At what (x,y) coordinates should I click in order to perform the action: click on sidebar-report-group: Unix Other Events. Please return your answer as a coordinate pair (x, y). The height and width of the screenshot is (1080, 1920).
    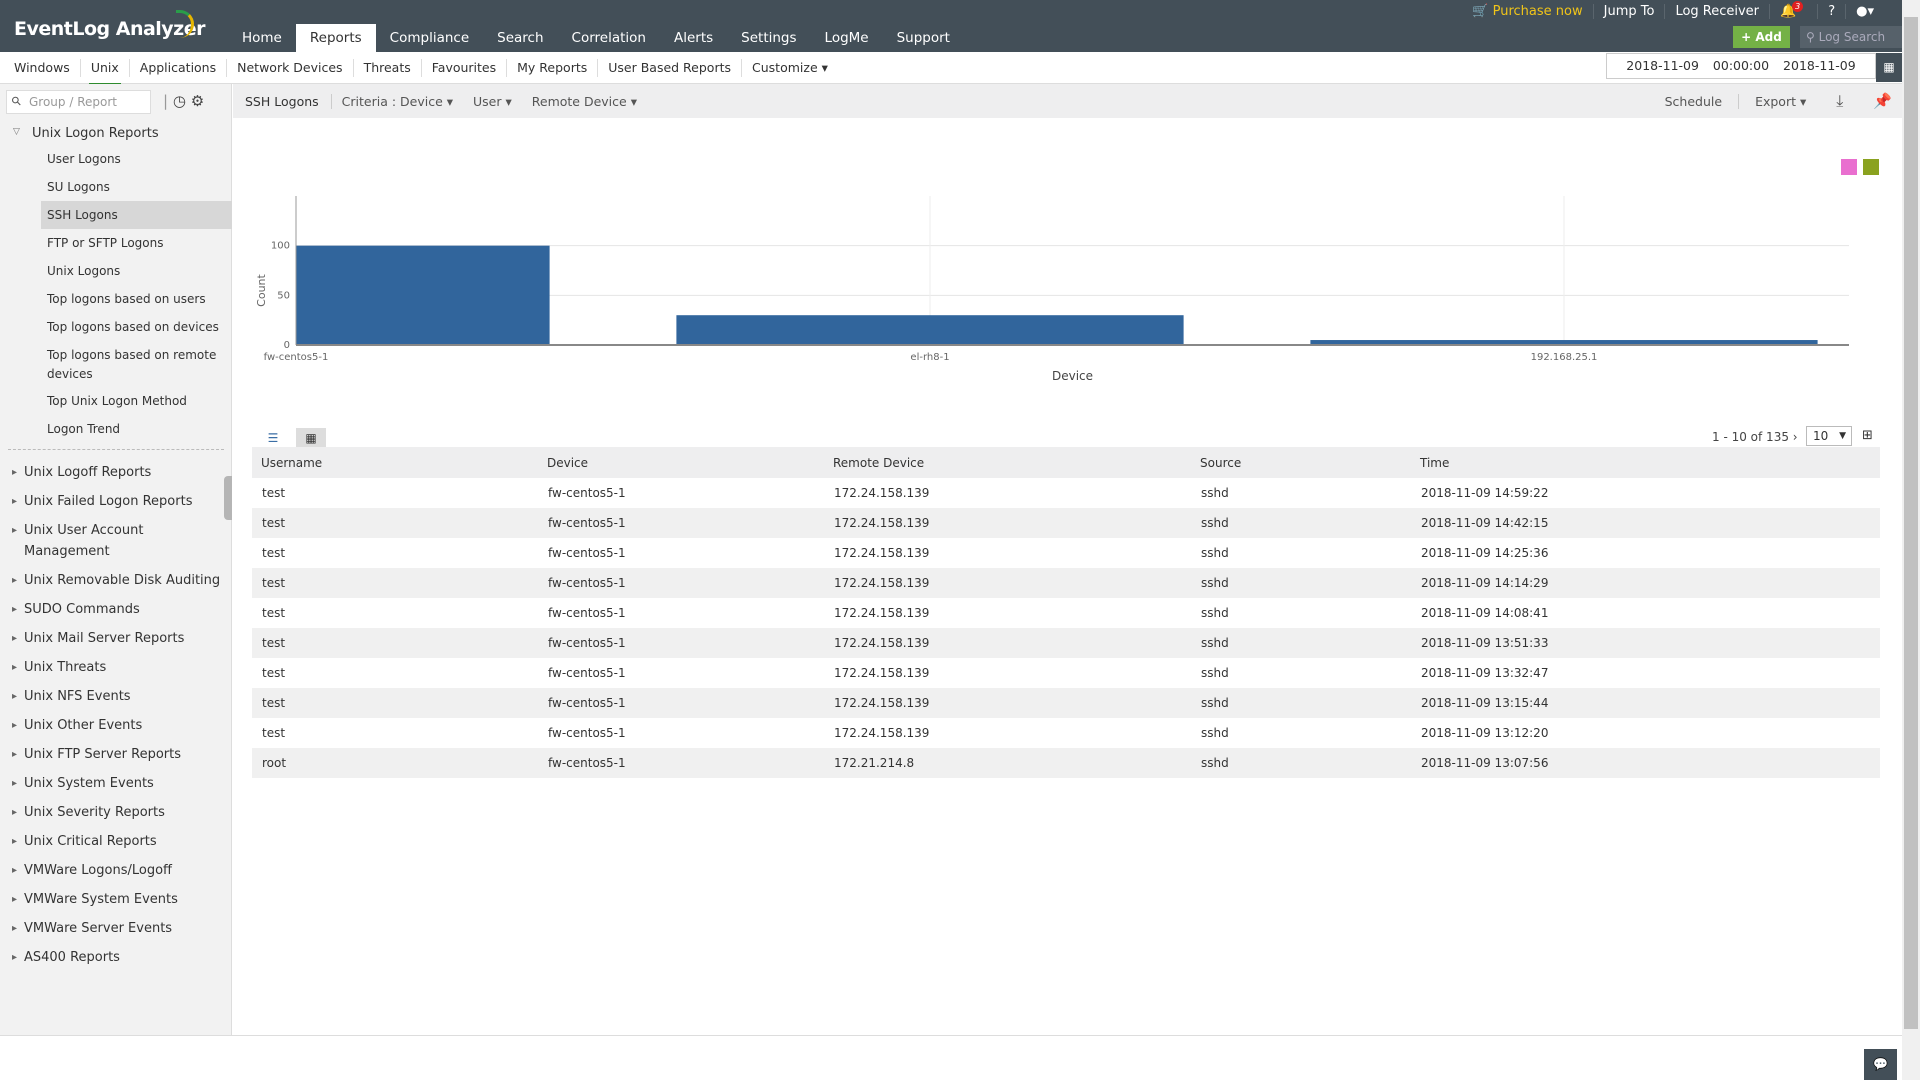
    Looking at the image, I should click on (116, 725).